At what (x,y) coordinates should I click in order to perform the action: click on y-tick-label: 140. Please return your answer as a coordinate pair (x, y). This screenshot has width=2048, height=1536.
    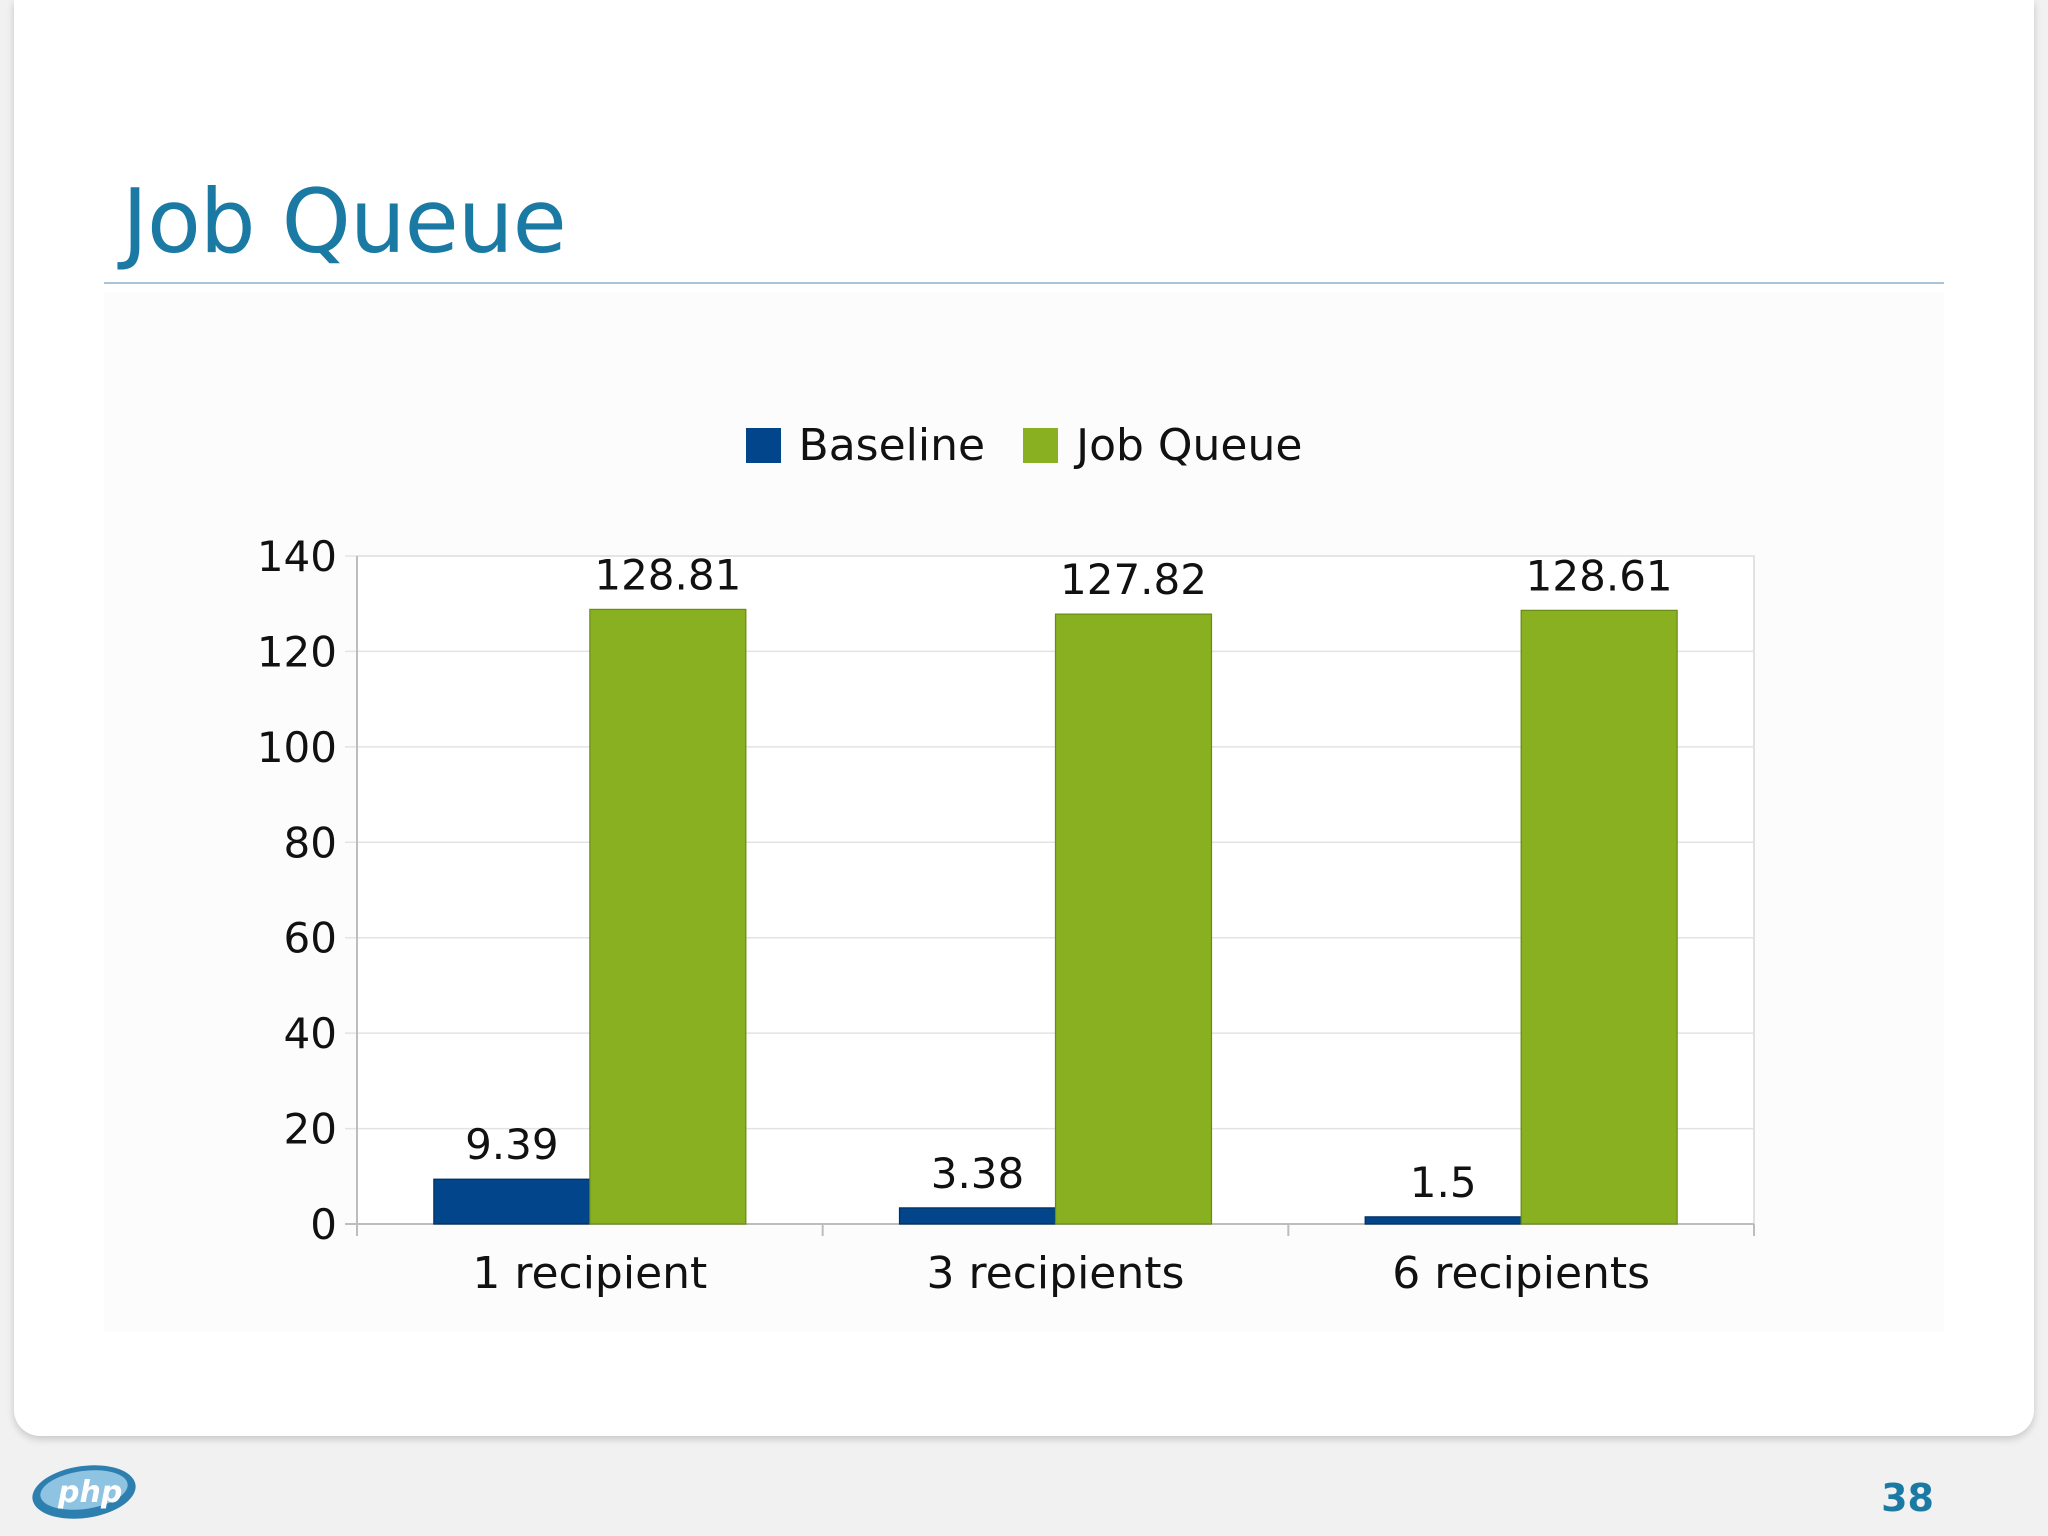
    Looking at the image, I should click on (297, 556).